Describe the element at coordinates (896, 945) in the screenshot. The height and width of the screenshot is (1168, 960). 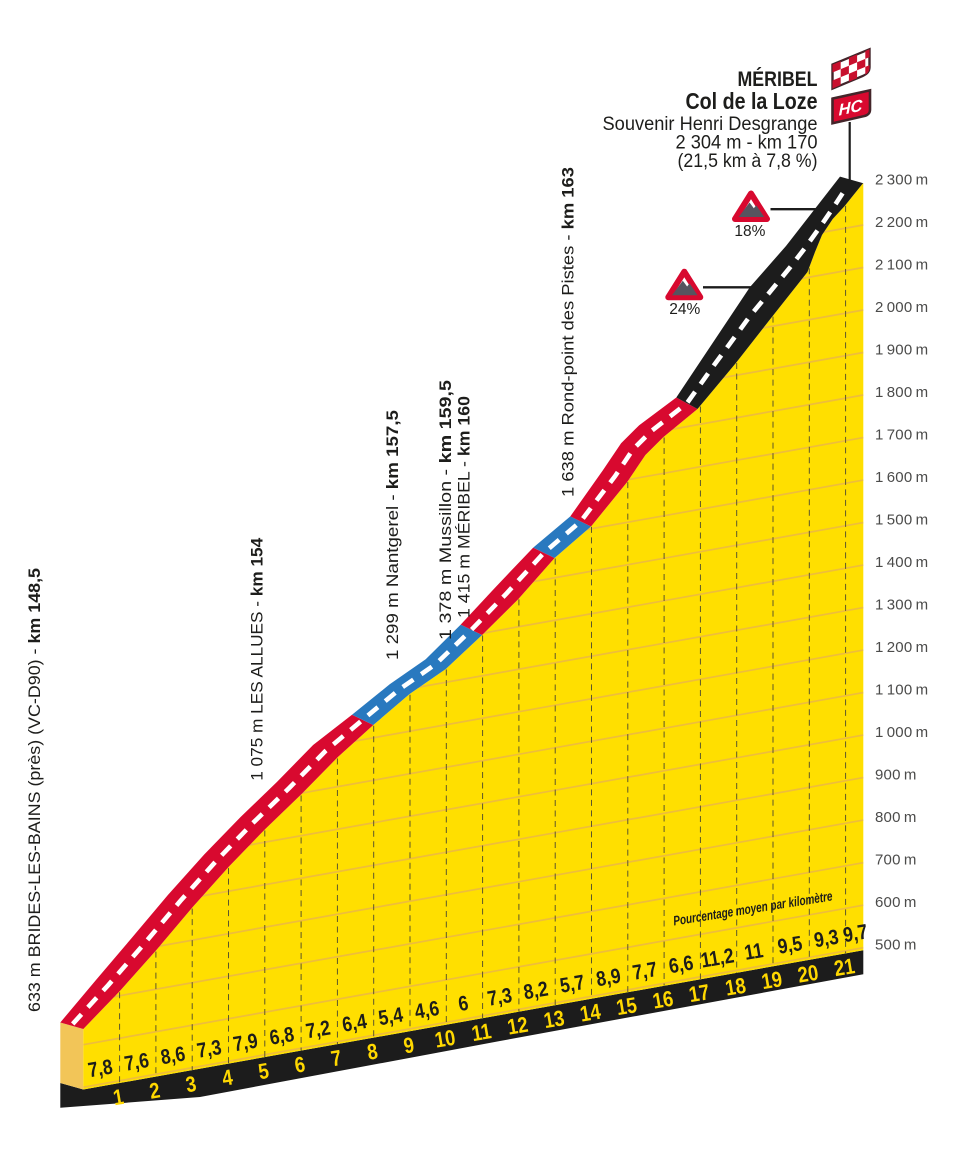
I see `svg-text: 500 m` at that location.